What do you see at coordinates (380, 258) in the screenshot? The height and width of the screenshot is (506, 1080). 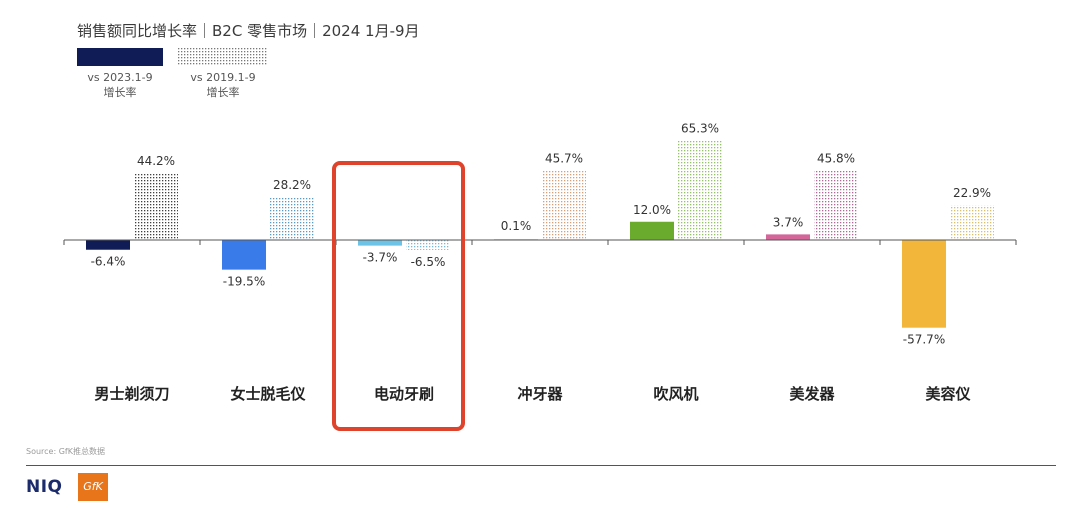 I see `data-label-2023-cat-2: -3.7%` at bounding box center [380, 258].